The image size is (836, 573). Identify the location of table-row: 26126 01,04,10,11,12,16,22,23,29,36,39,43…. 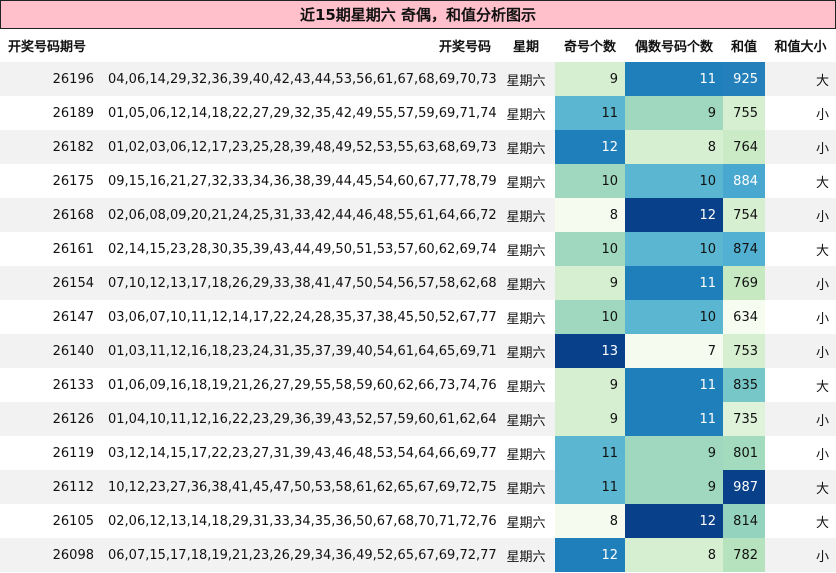
(418, 419).